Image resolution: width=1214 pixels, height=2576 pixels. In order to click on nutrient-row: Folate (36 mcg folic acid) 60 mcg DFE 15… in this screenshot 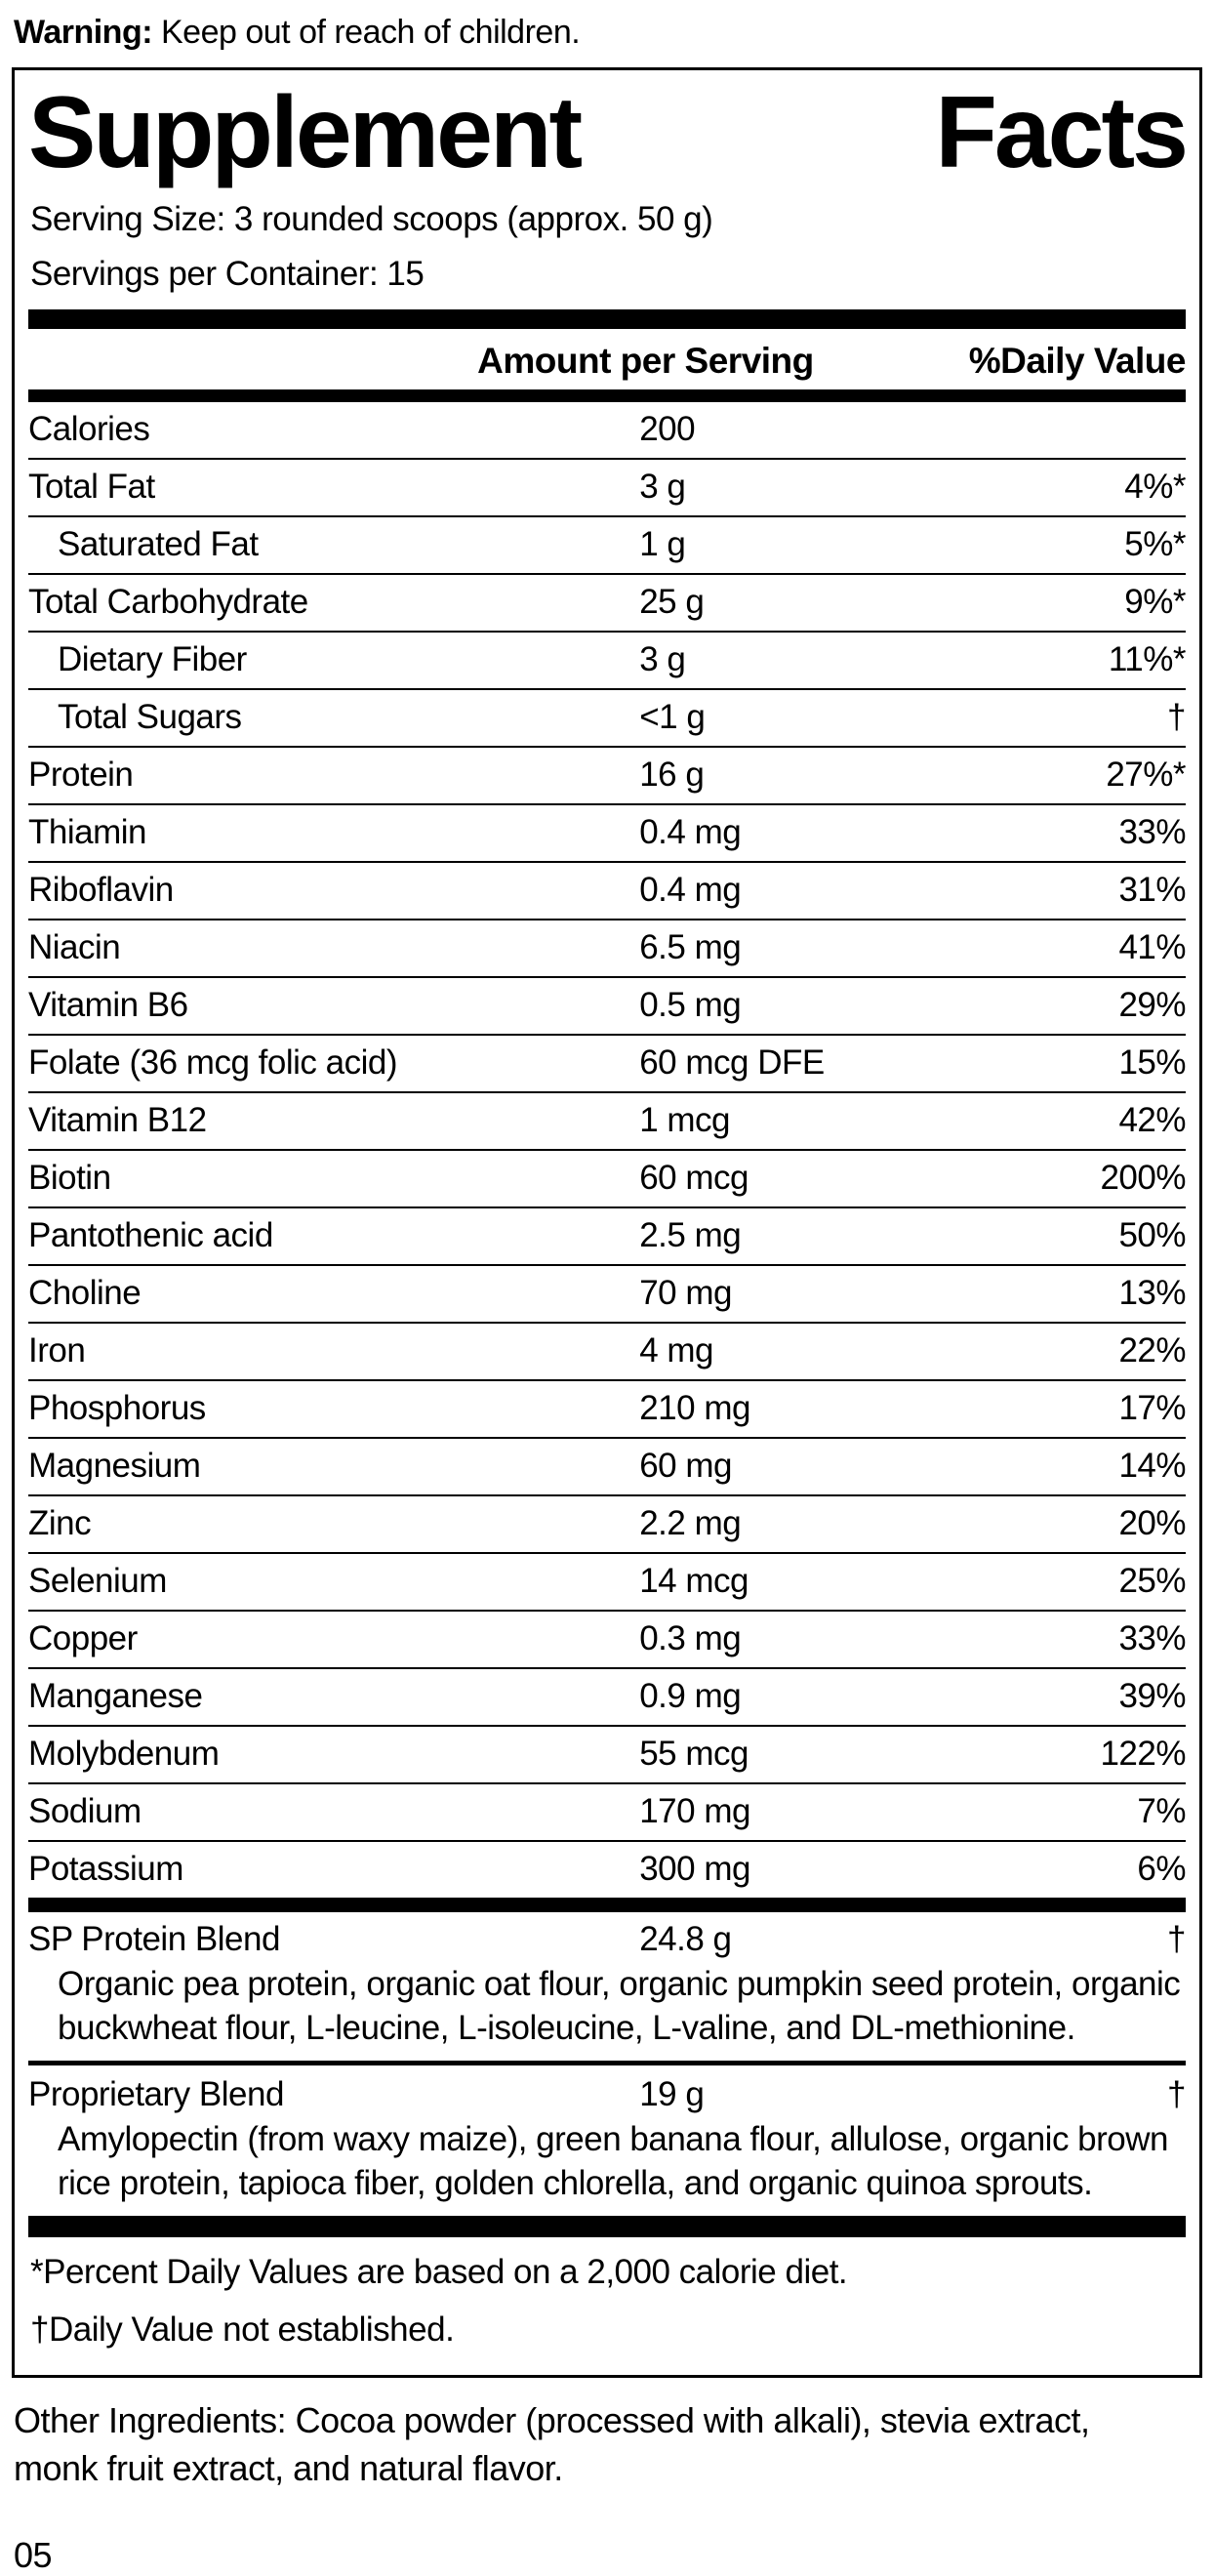, I will do `click(607, 1065)`.